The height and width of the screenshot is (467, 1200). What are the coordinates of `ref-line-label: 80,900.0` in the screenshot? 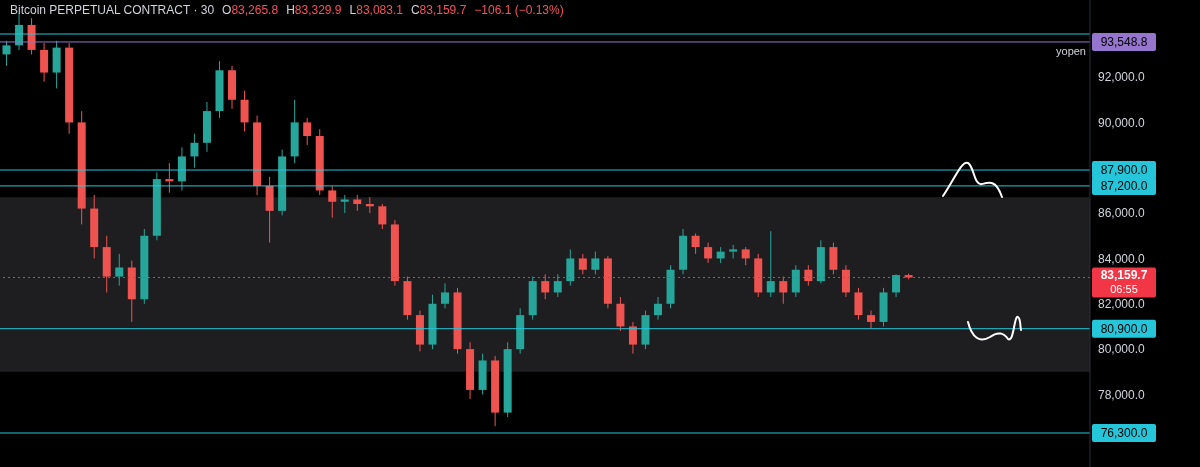 It's located at (1124, 328).